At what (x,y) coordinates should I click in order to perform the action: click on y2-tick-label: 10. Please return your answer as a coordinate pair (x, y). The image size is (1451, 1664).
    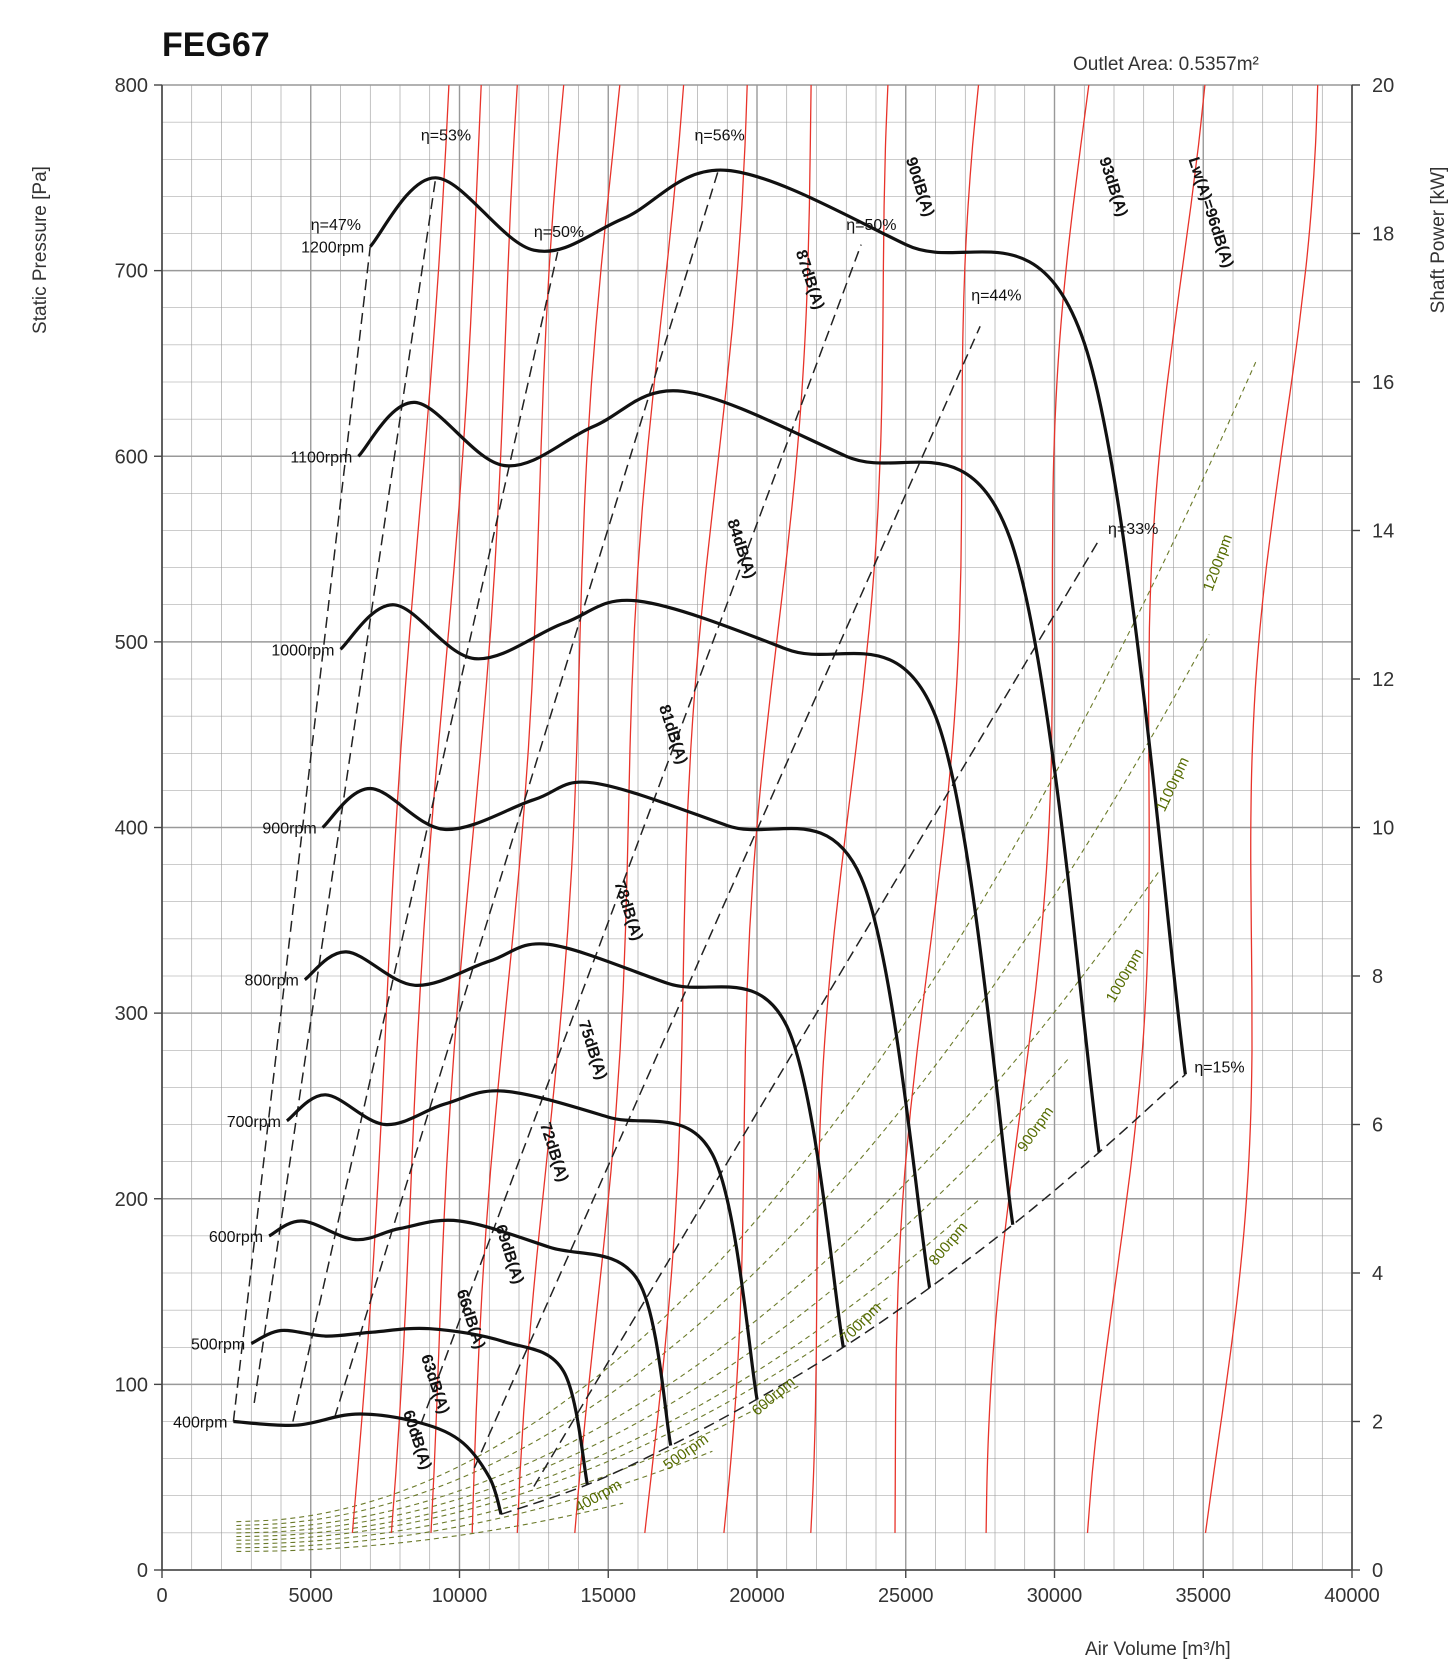
    Looking at the image, I should click on (1383, 829).